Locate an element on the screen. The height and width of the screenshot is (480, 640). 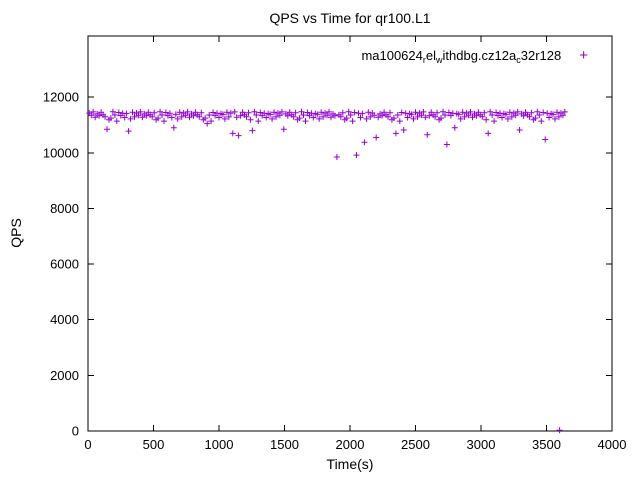
legend: ma100624relwithdbg.cz12ac32r128 + is located at coordinates (474, 56).